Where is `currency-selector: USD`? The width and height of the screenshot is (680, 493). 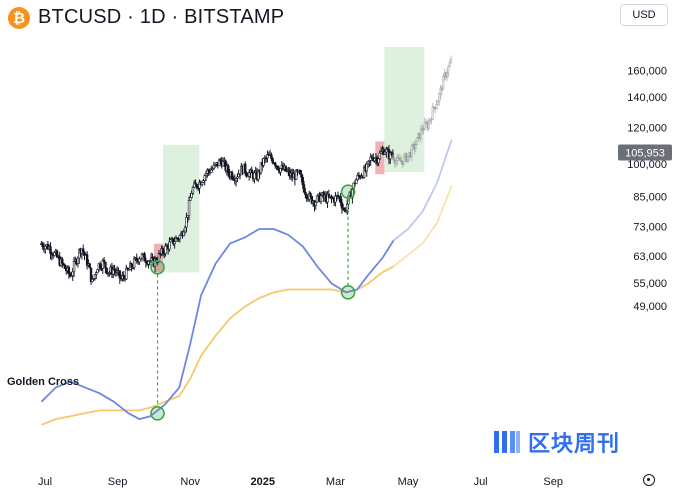 currency-selector: USD is located at coordinates (644, 15).